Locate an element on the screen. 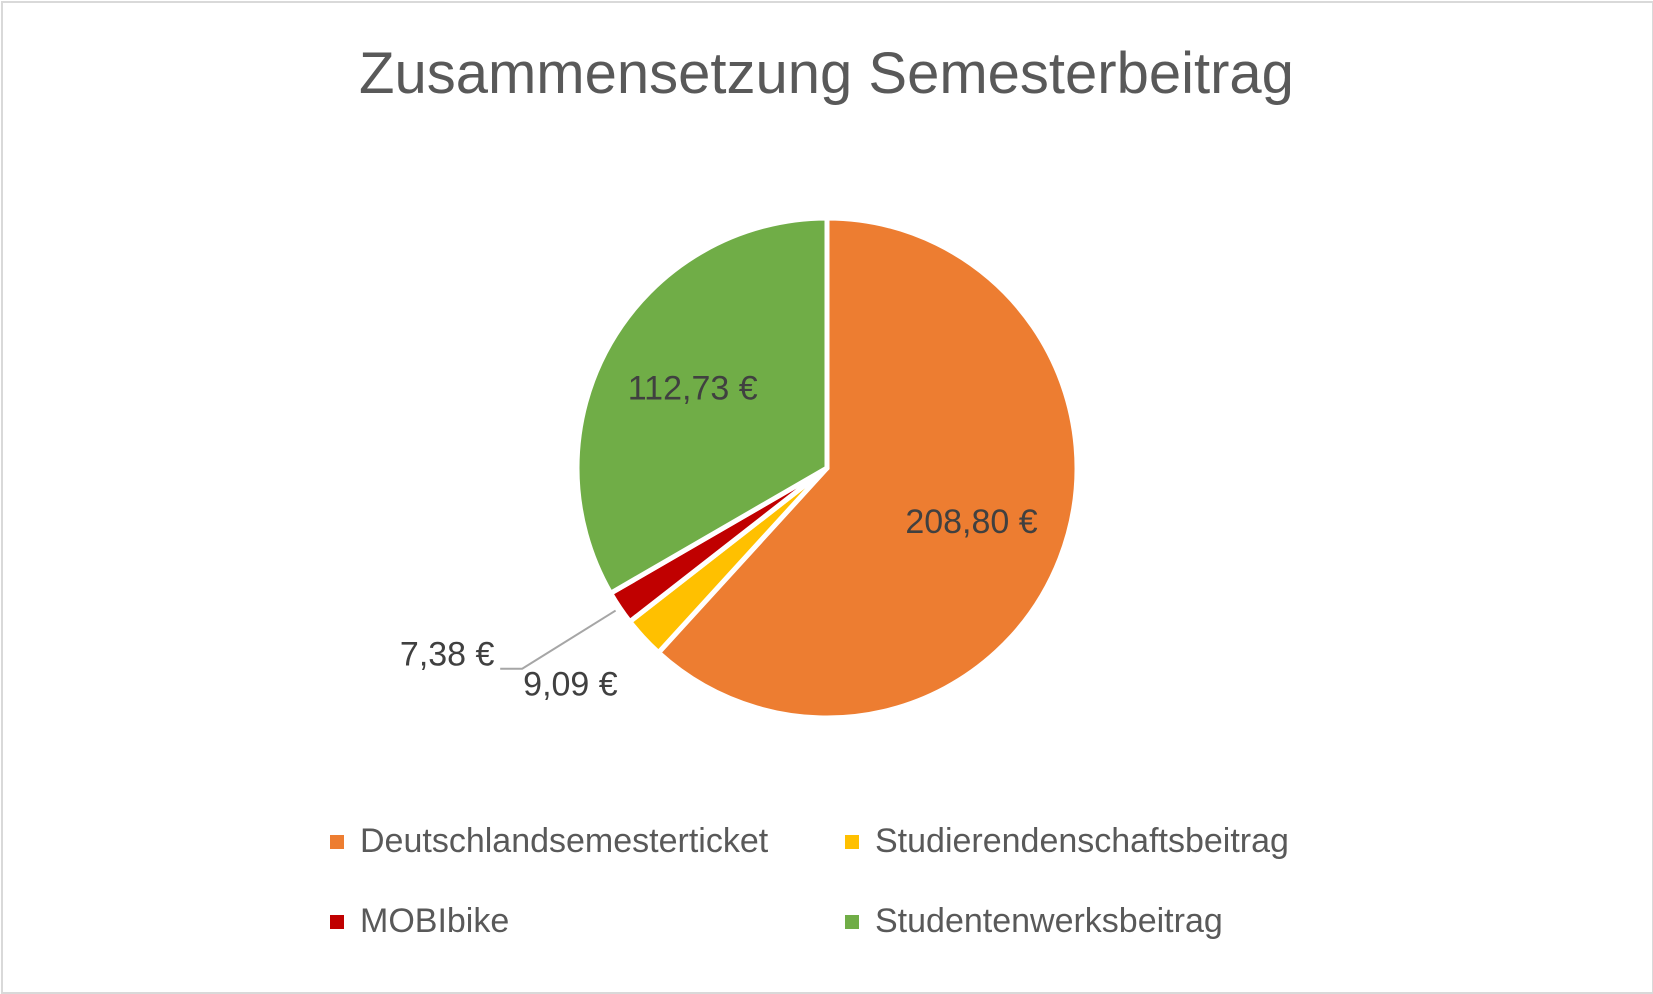 This screenshot has width=1653, height=994. legend-swatch-studierendenschaftsbeitrag is located at coordinates (852, 841).